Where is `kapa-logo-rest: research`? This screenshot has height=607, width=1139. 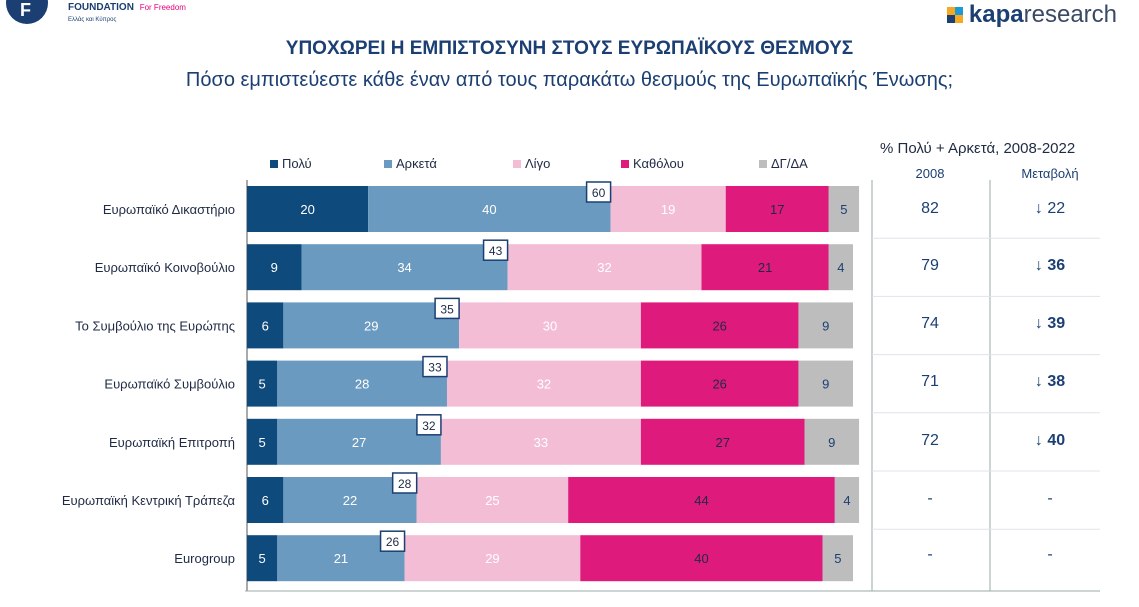 kapa-logo-rest: research is located at coordinates (1070, 14).